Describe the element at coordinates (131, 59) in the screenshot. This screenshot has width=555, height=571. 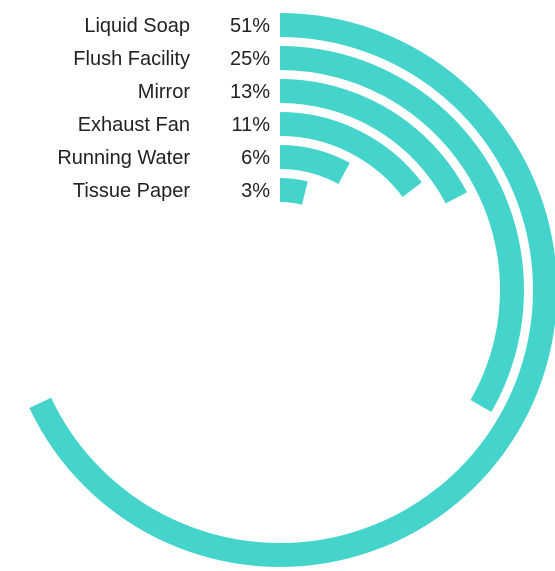
I see `category-label-flush-facility: Flush Facility` at that location.